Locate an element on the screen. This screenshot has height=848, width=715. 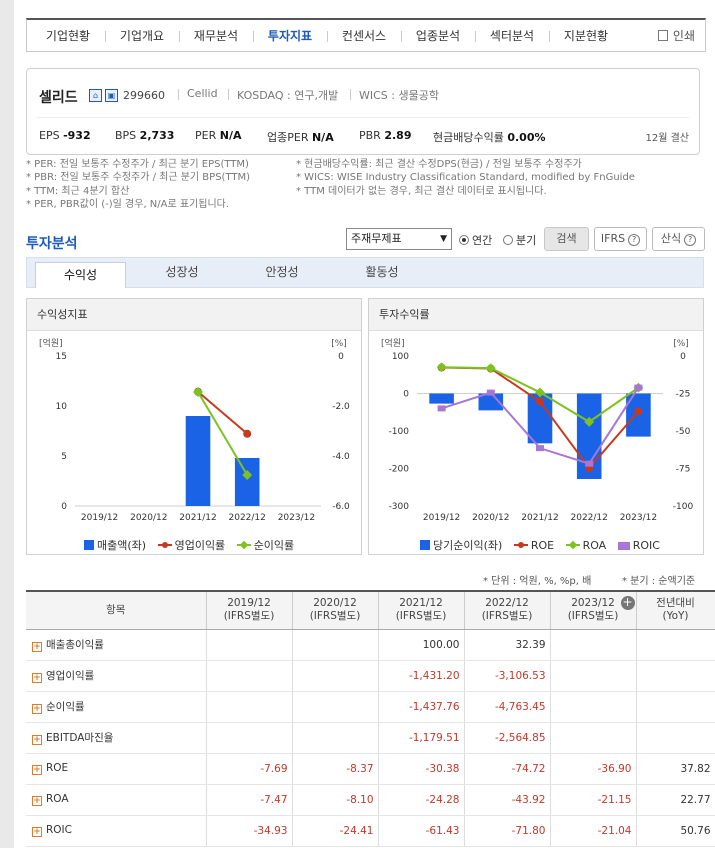
nav-item-company-overview: 기업개요 is located at coordinates (142, 36).